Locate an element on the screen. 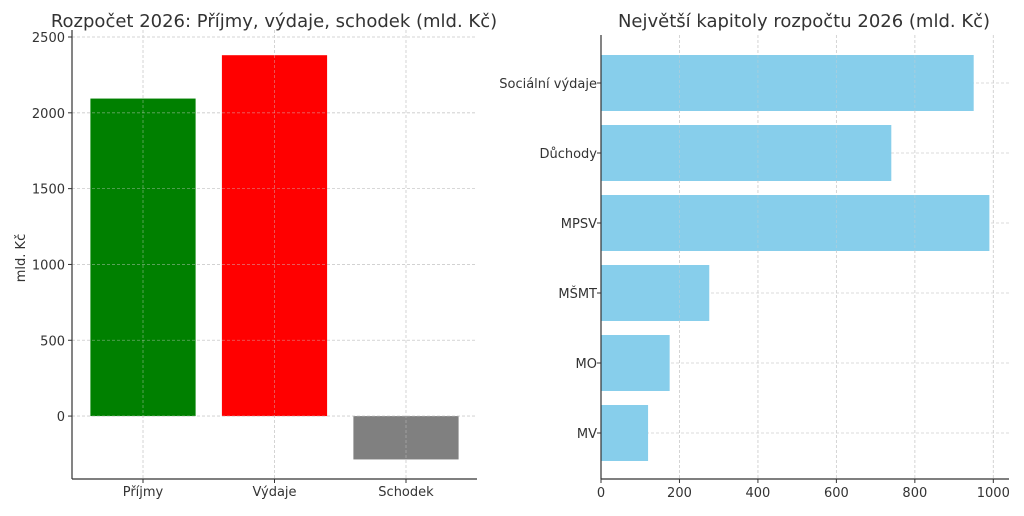 This screenshot has width=1024, height=516. left-y-tick-label: 0 is located at coordinates (61, 417).